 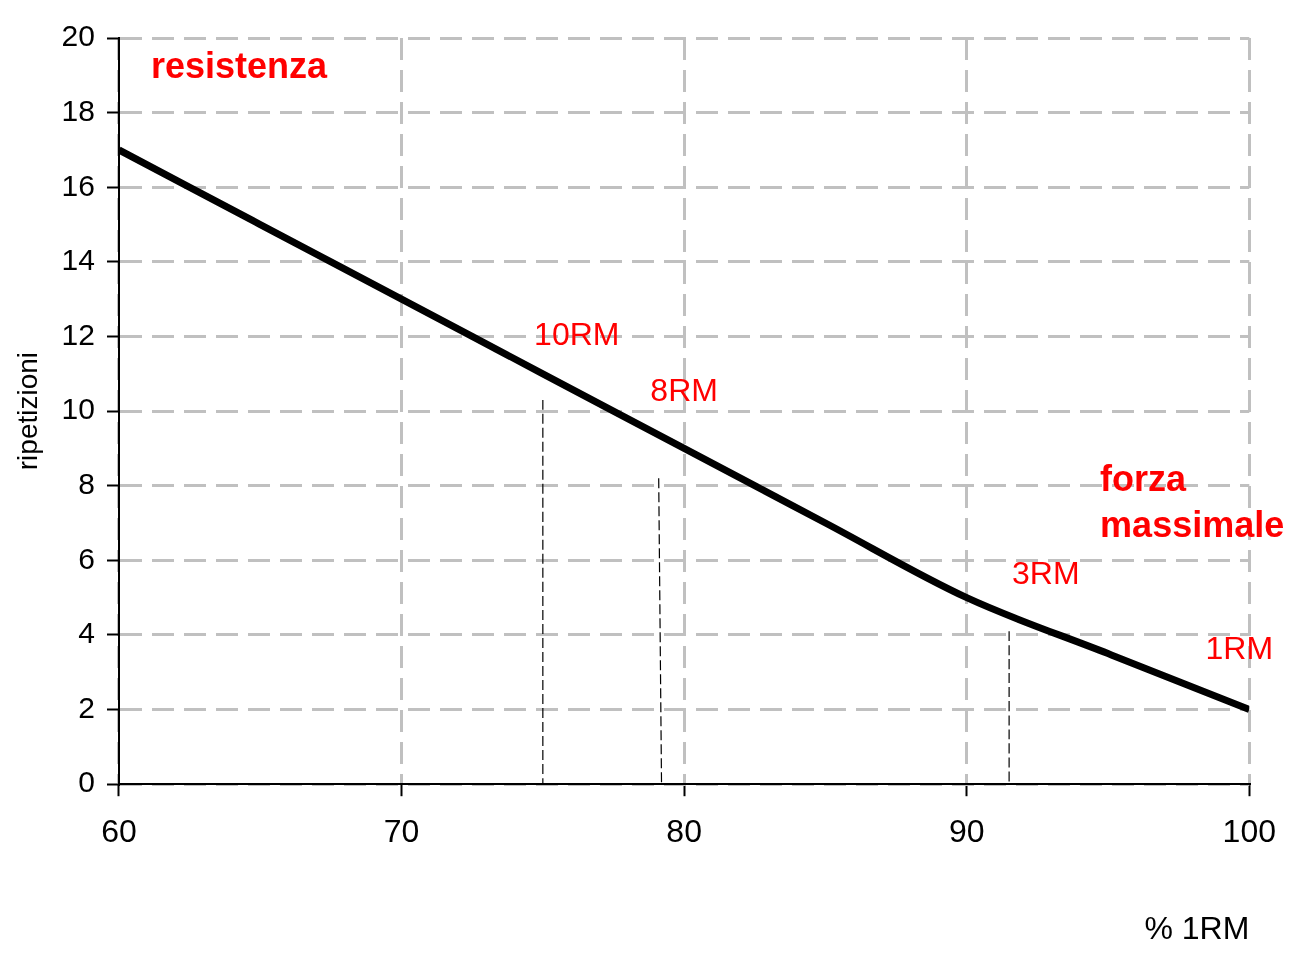 What do you see at coordinates (86, 782) in the screenshot?
I see `y-tick-label: 0` at bounding box center [86, 782].